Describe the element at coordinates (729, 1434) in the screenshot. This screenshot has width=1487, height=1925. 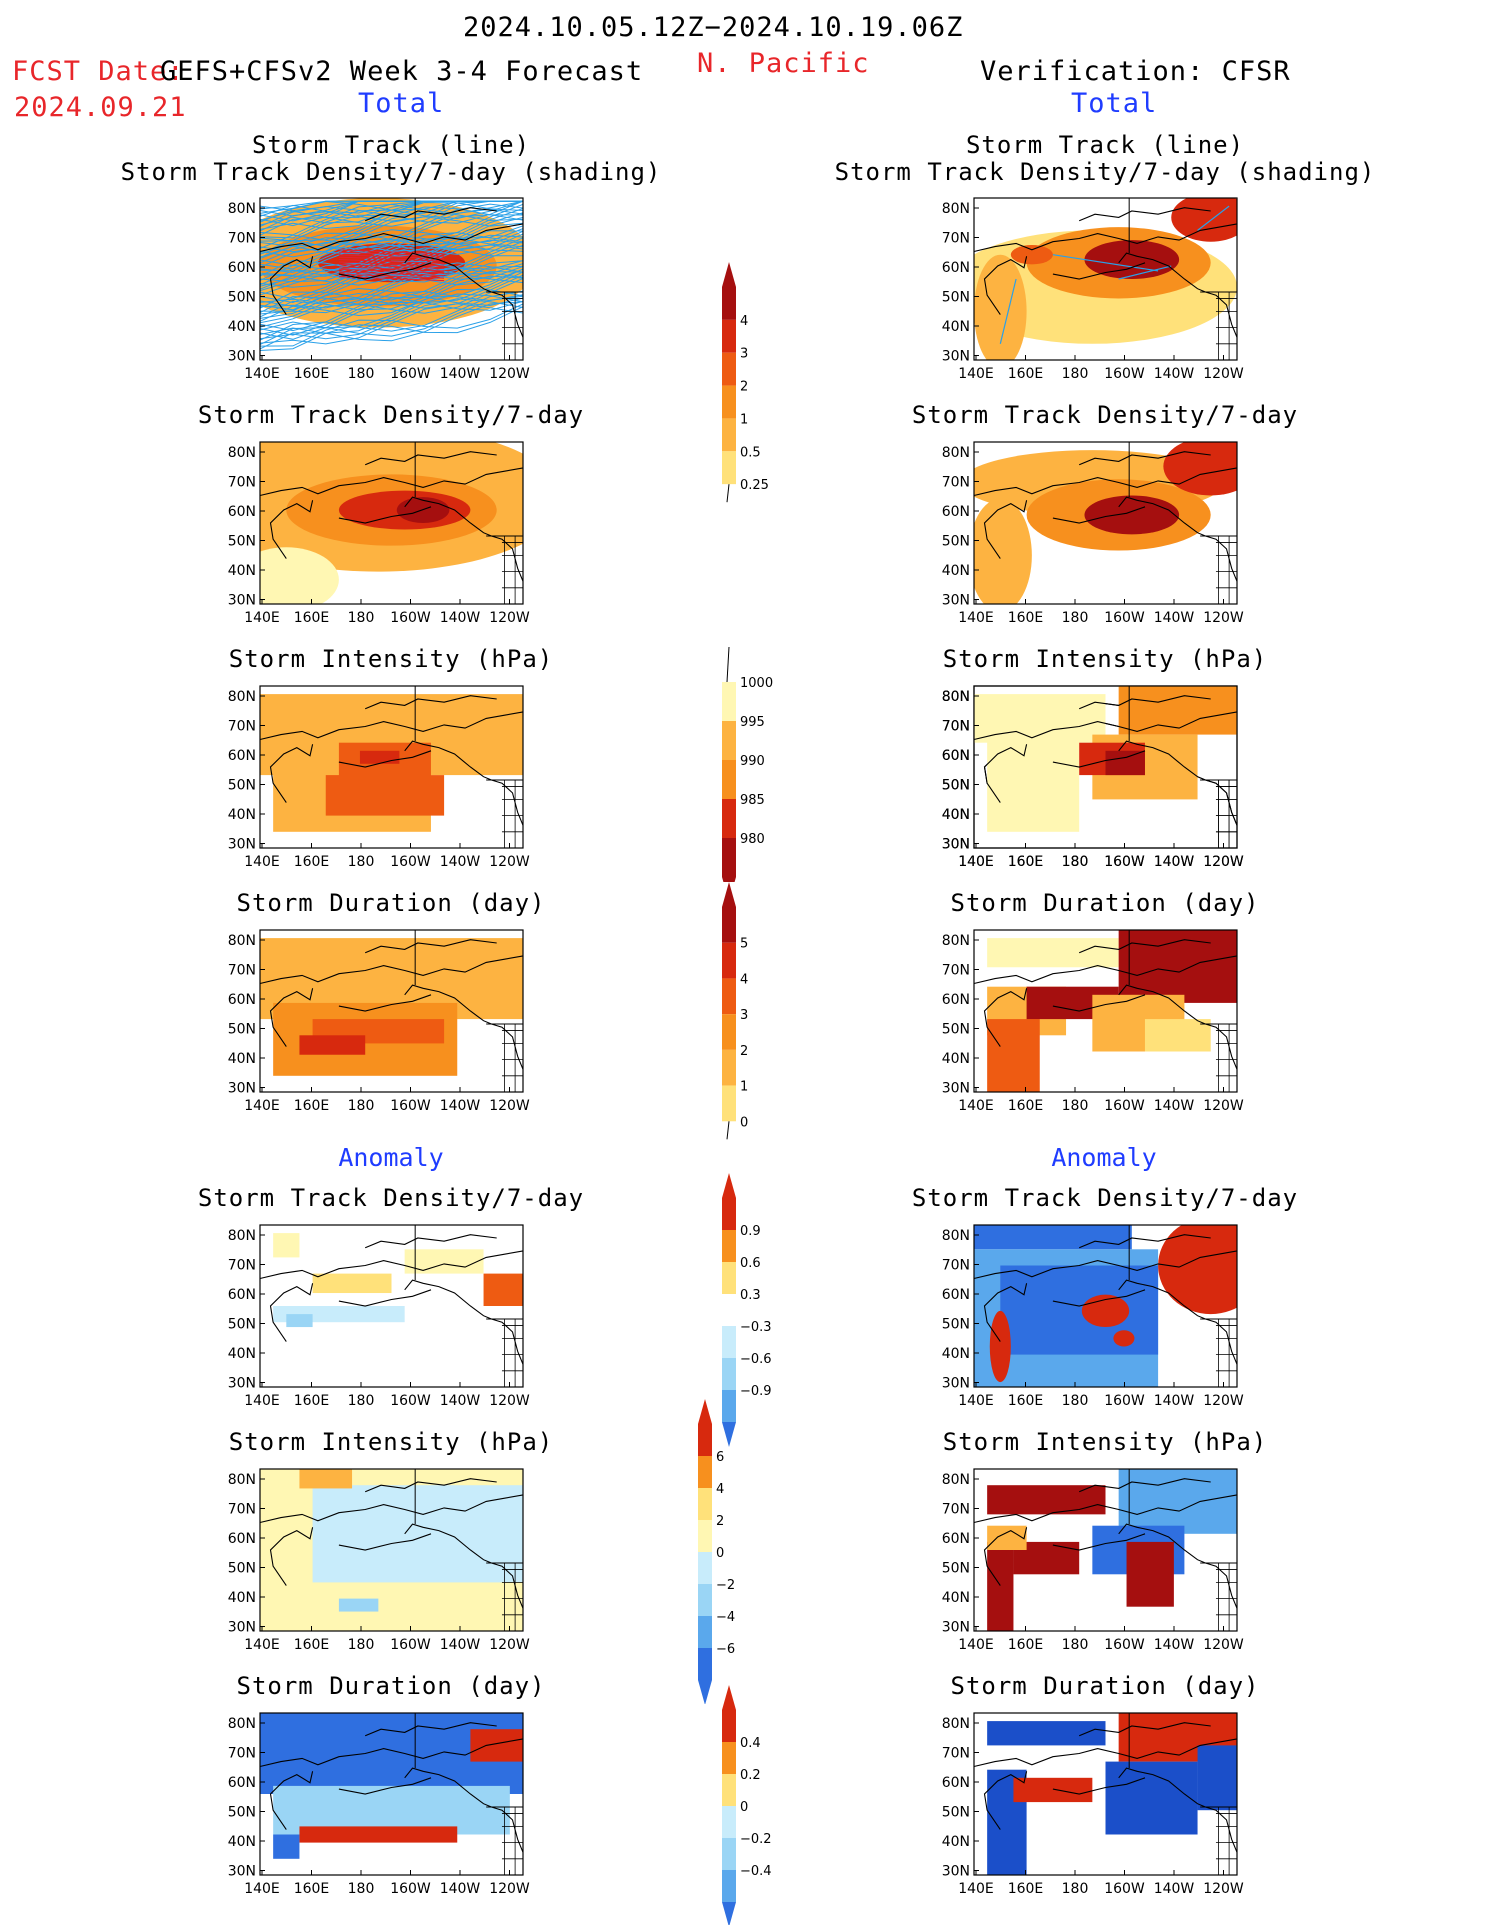
I see `colorbar-arrow-bottom` at that location.